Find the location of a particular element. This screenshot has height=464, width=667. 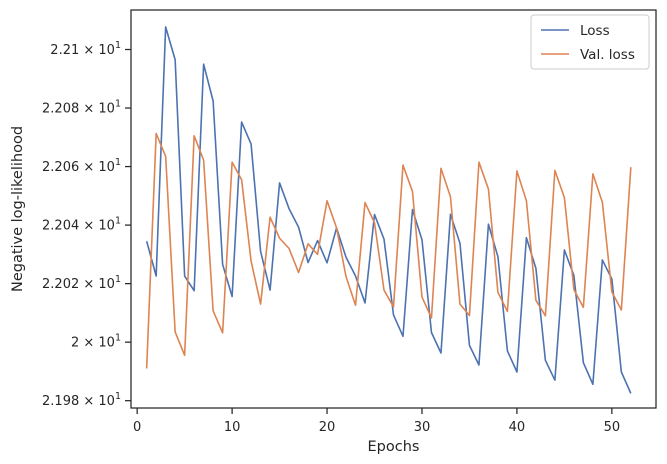

x-tick-label: 10 is located at coordinates (232, 427).